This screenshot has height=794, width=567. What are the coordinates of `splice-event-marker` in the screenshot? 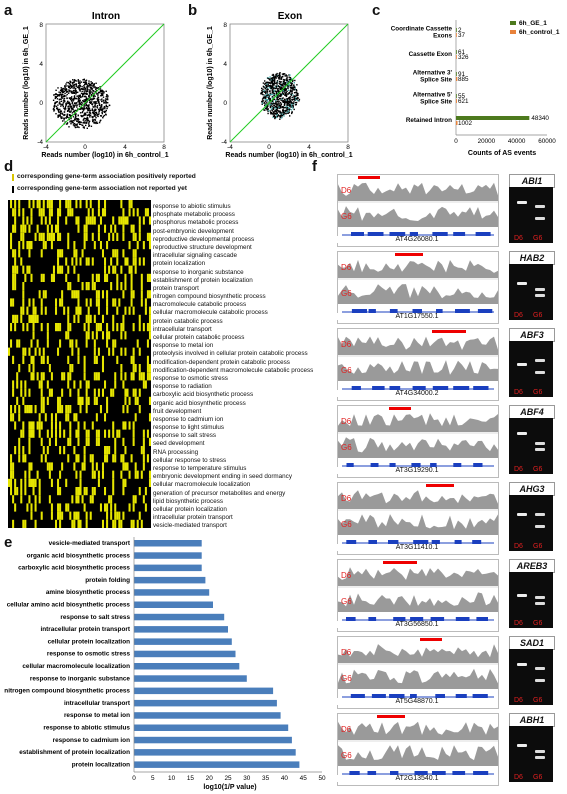 It's located at (400, 408).